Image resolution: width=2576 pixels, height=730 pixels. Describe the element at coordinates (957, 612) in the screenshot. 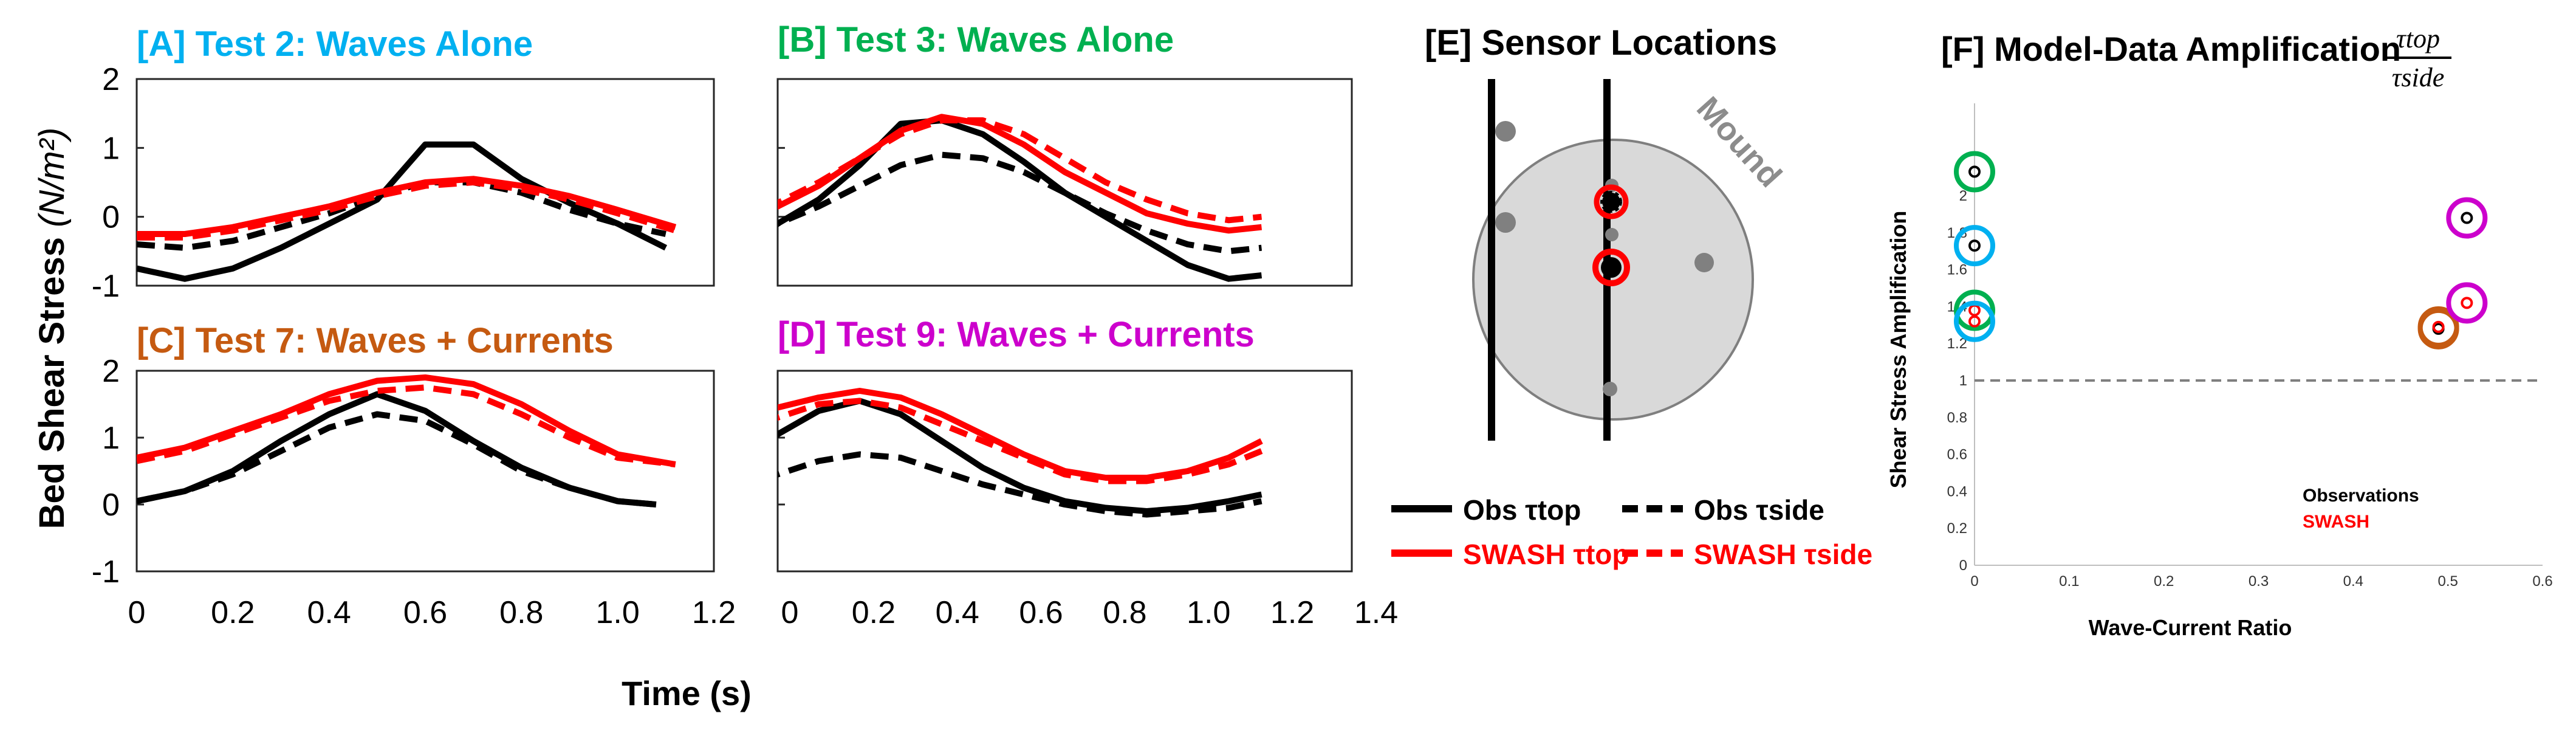

I see `x-tick-label: 0.4` at that location.